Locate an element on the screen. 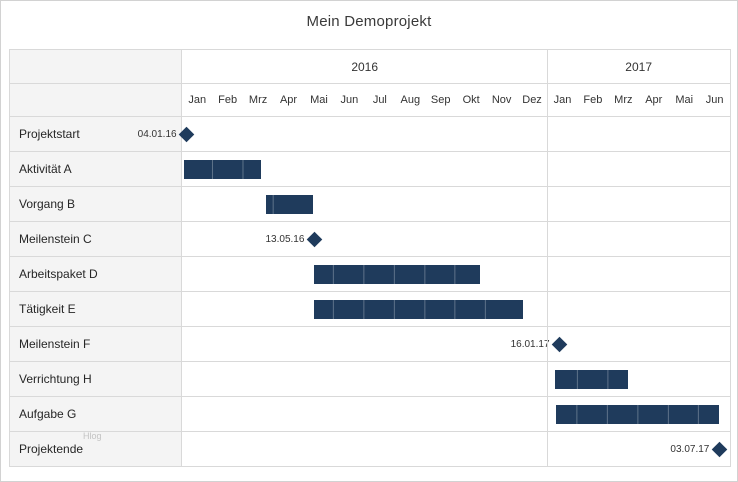  task-row: Vorgang B is located at coordinates (370, 204).